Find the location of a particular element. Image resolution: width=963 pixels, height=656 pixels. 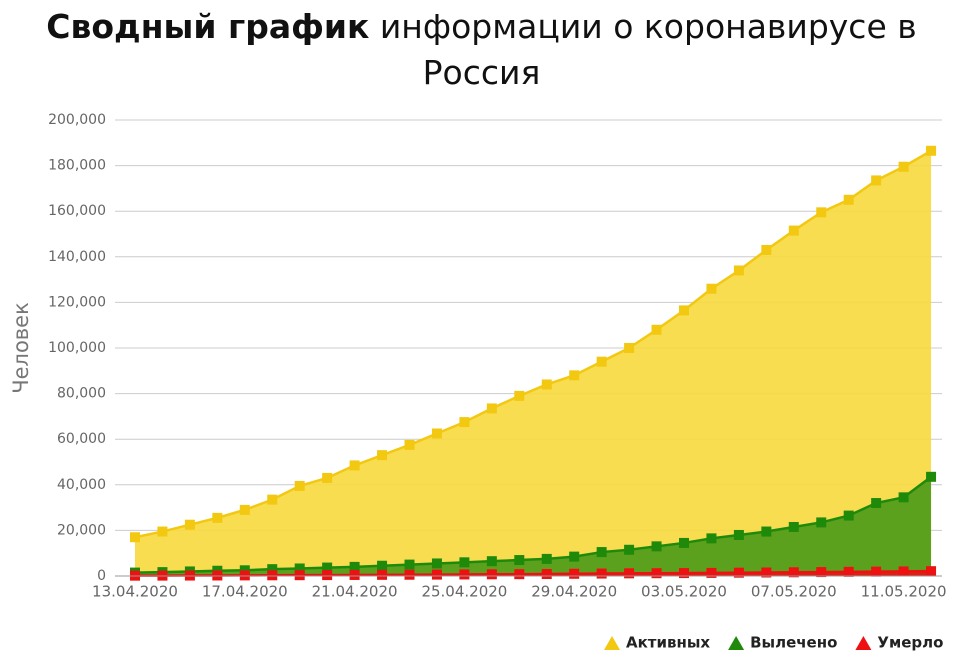

y-tick-label: 160,000 is located at coordinates (77, 211).